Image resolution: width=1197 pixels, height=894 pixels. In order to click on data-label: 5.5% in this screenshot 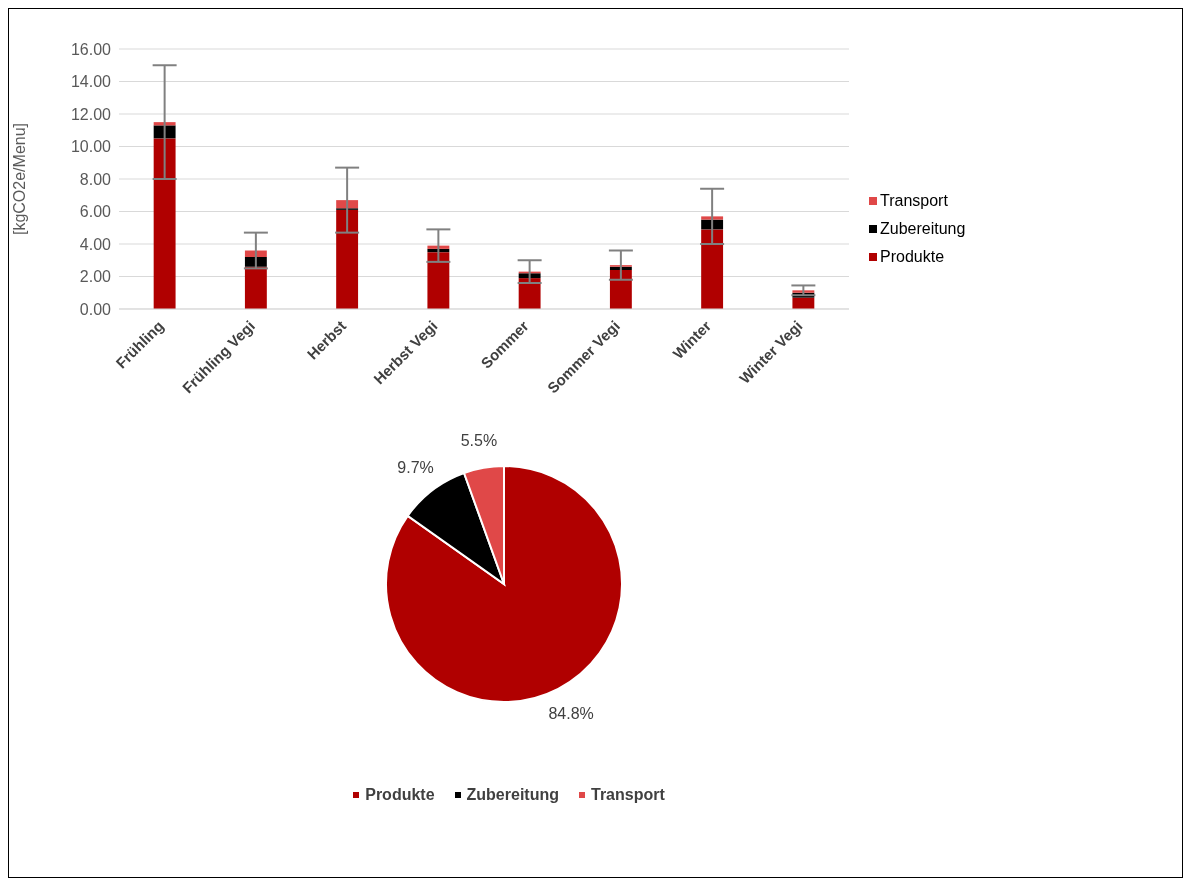, I will do `click(479, 440)`.